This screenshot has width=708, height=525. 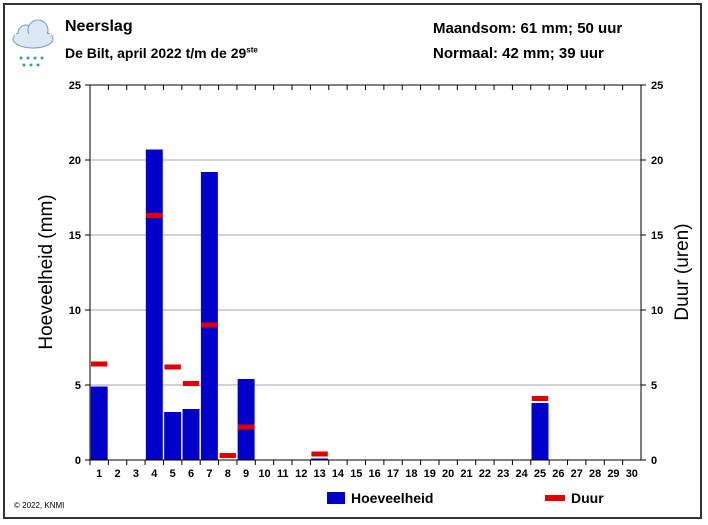 I want to click on x-tick-label: 21, so click(x=466, y=474).